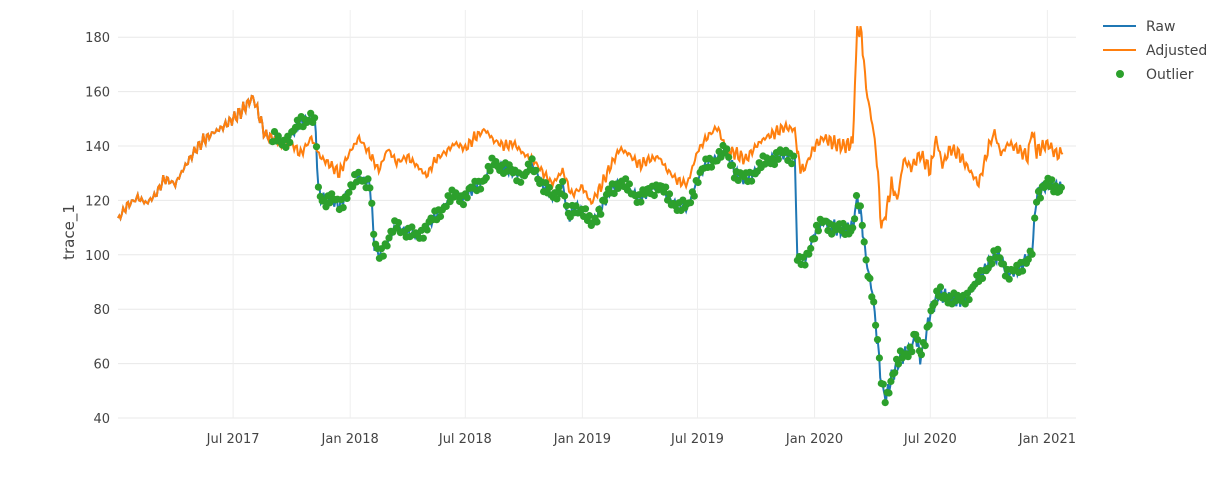 This screenshot has height=478, width=1221. I want to click on y-axis-label: trace_1, so click(69, 232).